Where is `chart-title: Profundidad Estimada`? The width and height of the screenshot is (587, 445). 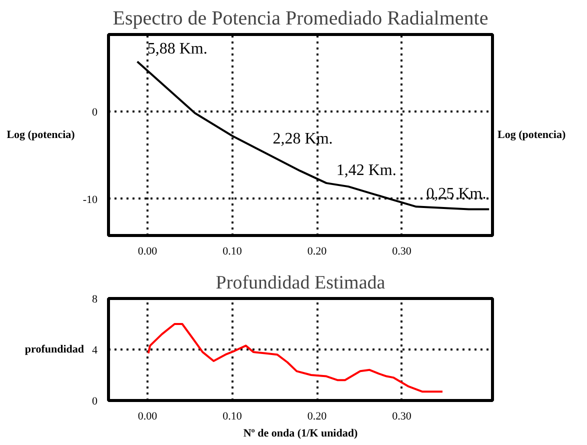 chart-title: Profundidad Estimada is located at coordinates (301, 283).